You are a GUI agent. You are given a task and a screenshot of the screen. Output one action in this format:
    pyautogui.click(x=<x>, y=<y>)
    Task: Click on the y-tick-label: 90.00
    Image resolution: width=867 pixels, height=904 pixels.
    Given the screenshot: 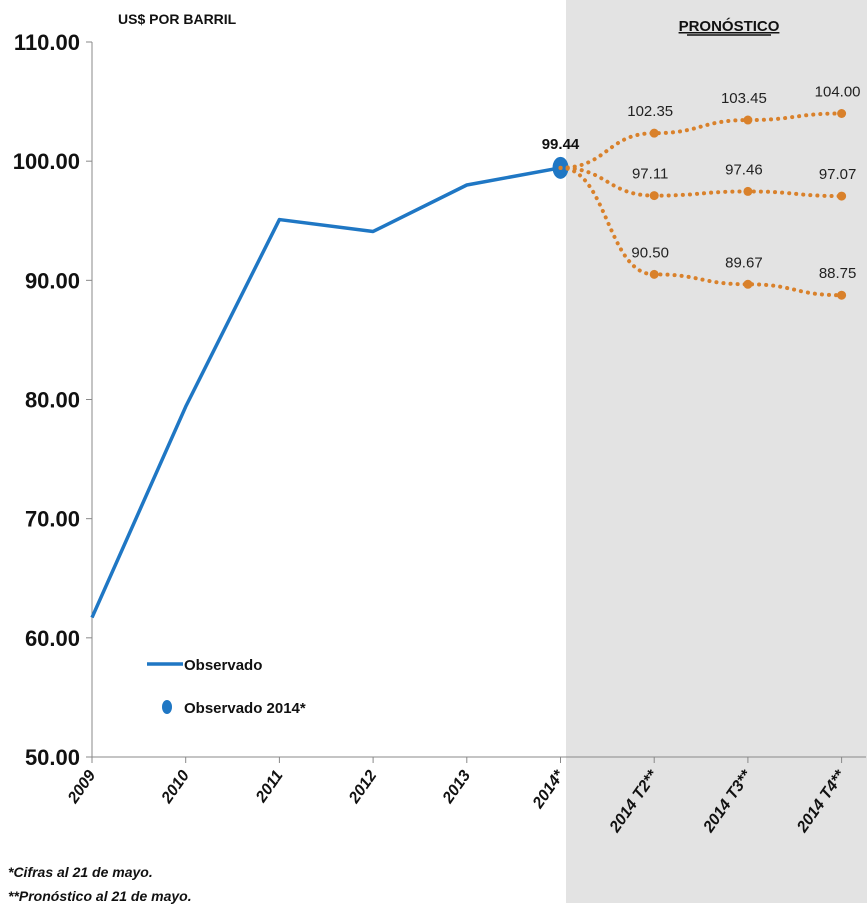 What is the action you would take?
    pyautogui.click(x=52, y=280)
    